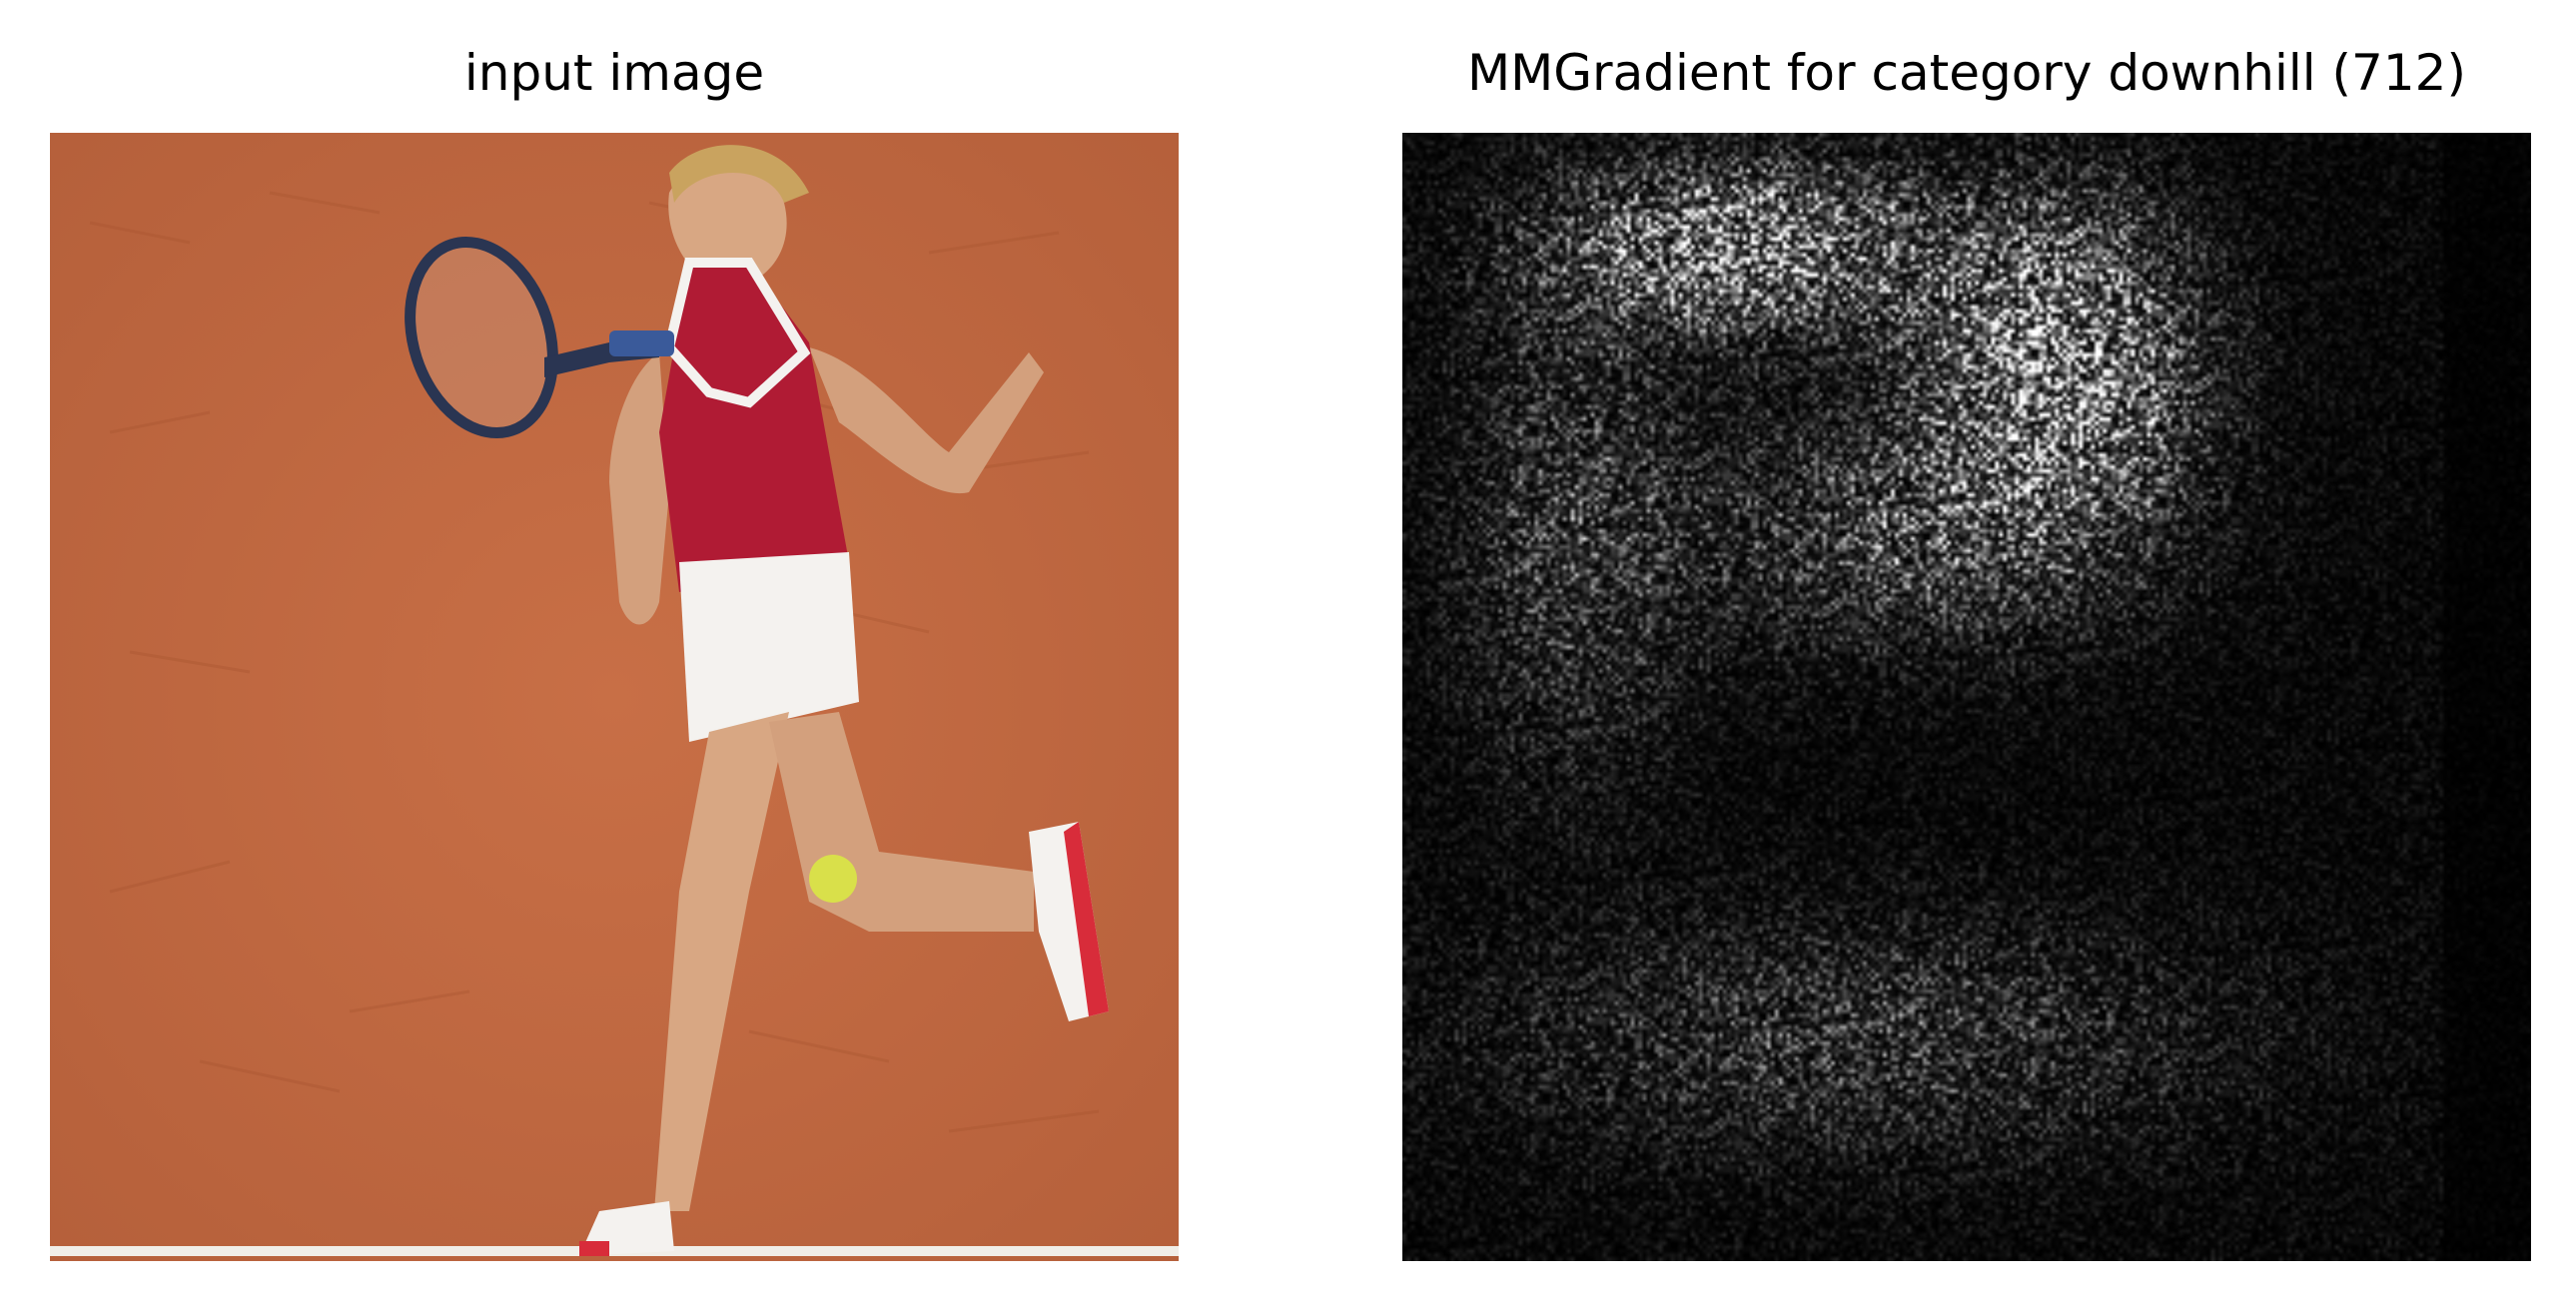 This screenshot has height=1308, width=2576. I want to click on tennis-racket, so click(540, 337).